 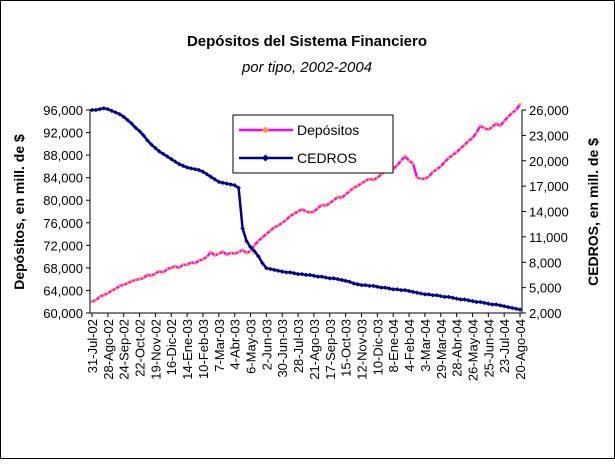 What do you see at coordinates (549, 186) in the screenshot?
I see `y2-tick-label: 17,000` at bounding box center [549, 186].